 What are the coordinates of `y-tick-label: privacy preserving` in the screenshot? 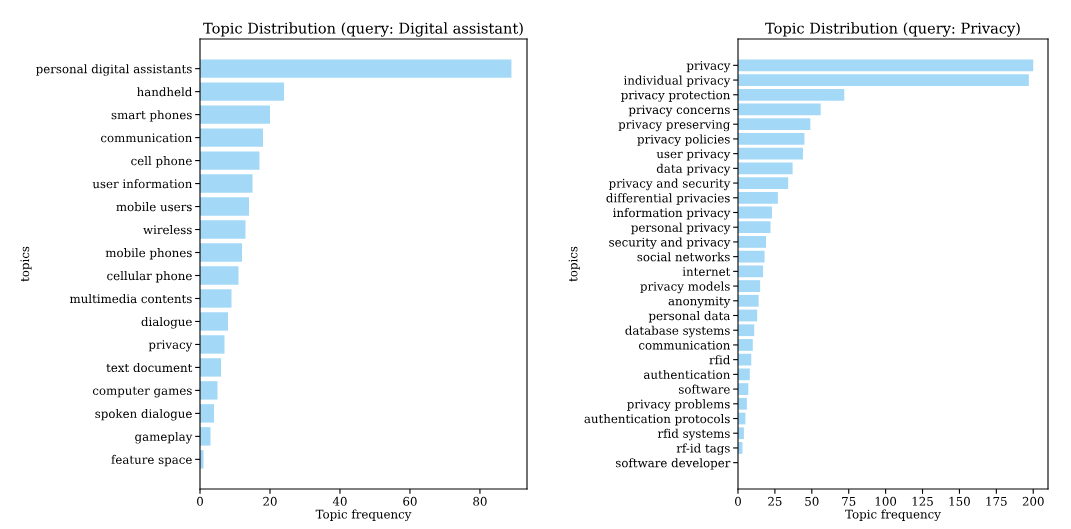 It's located at (674, 125).